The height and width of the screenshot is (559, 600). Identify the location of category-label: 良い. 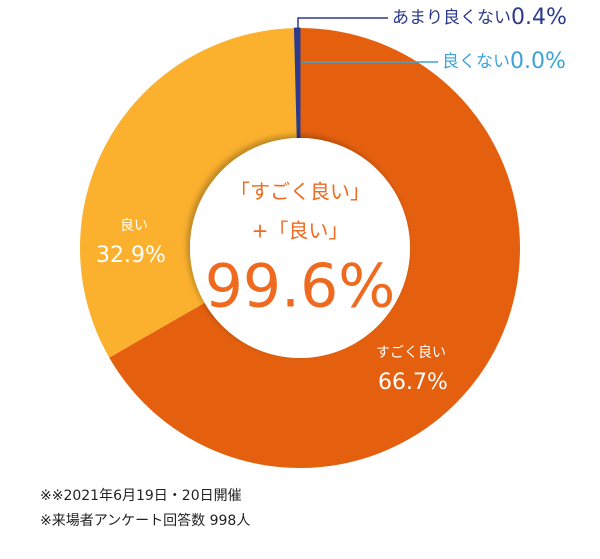
(134, 226).